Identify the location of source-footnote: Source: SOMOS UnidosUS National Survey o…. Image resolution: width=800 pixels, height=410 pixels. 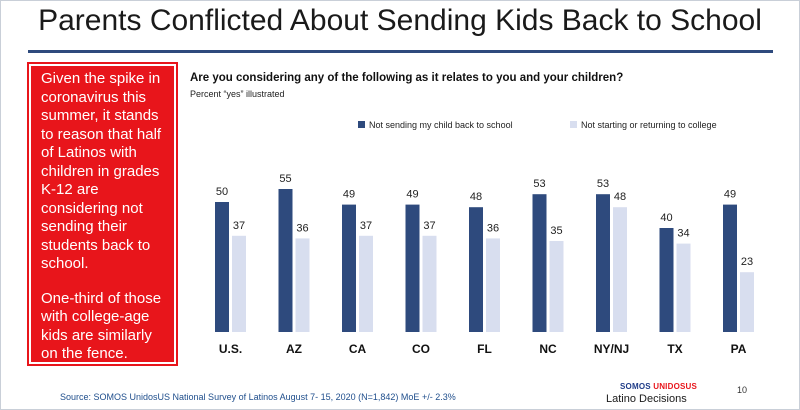
(258, 397).